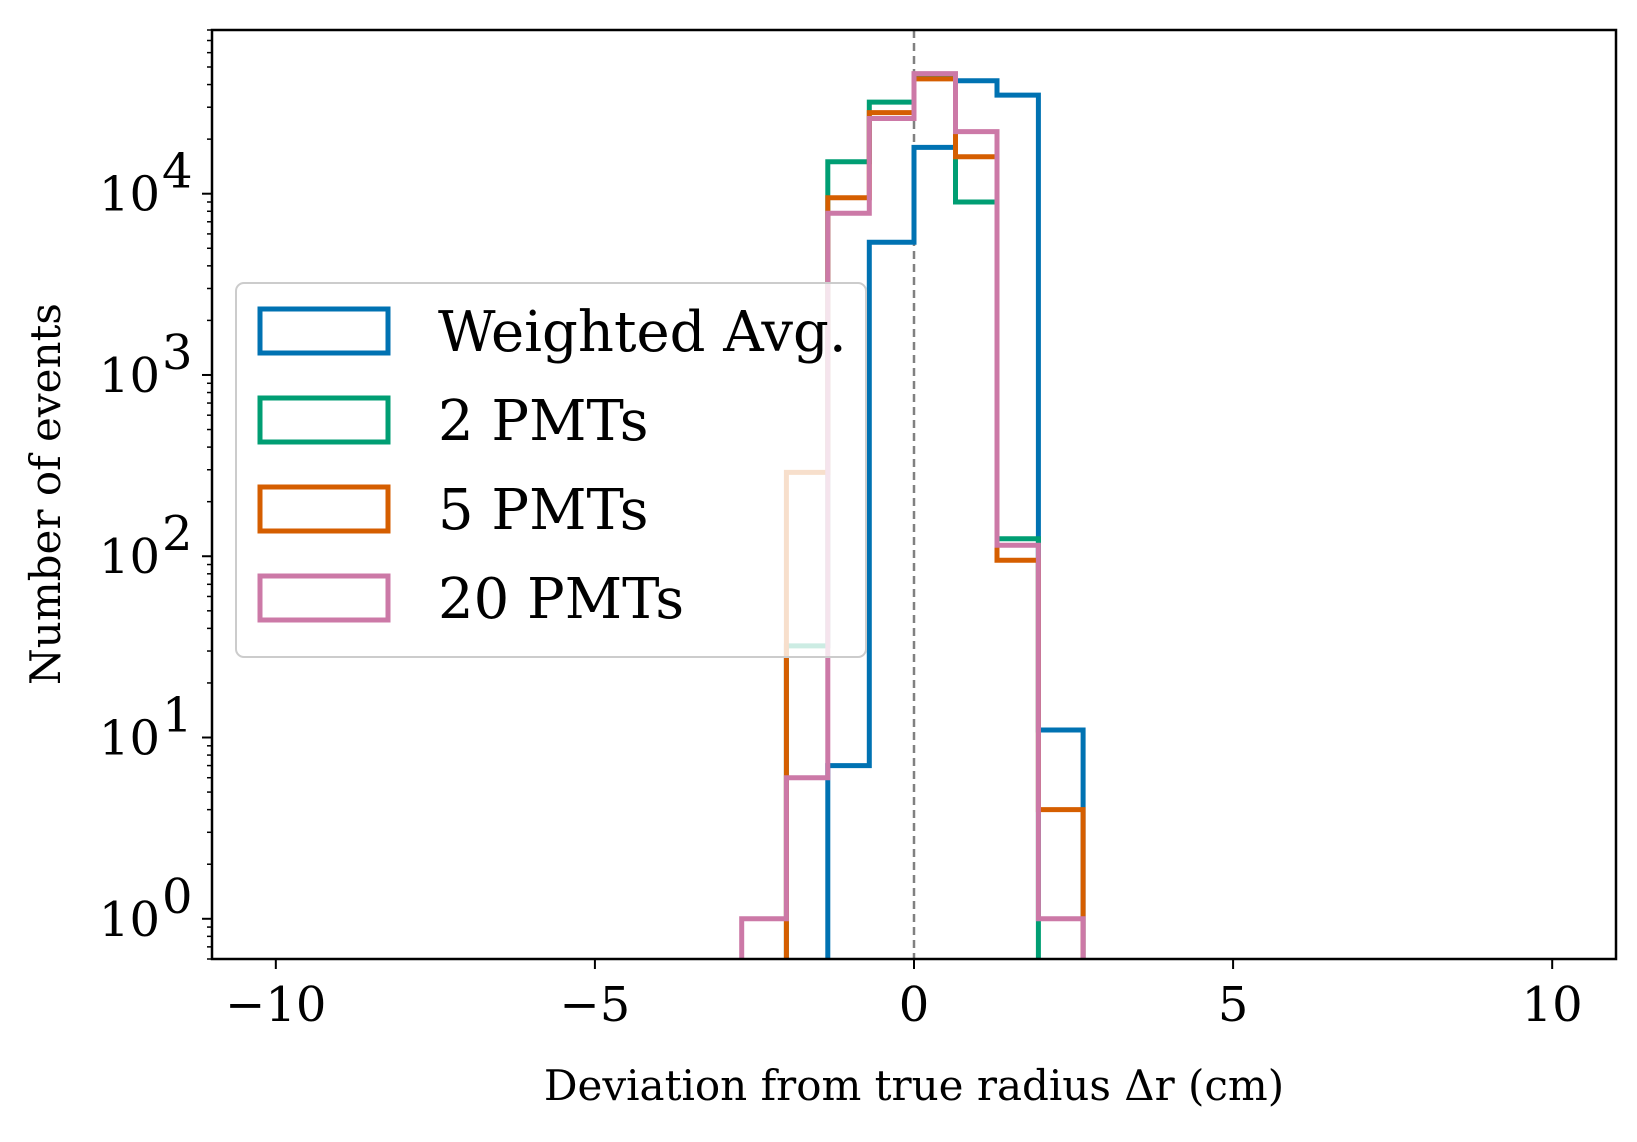 The width and height of the screenshot is (1637, 1142). I want to click on x-tick-labels: −10 −5 0 5 10, so click(904, 1005).